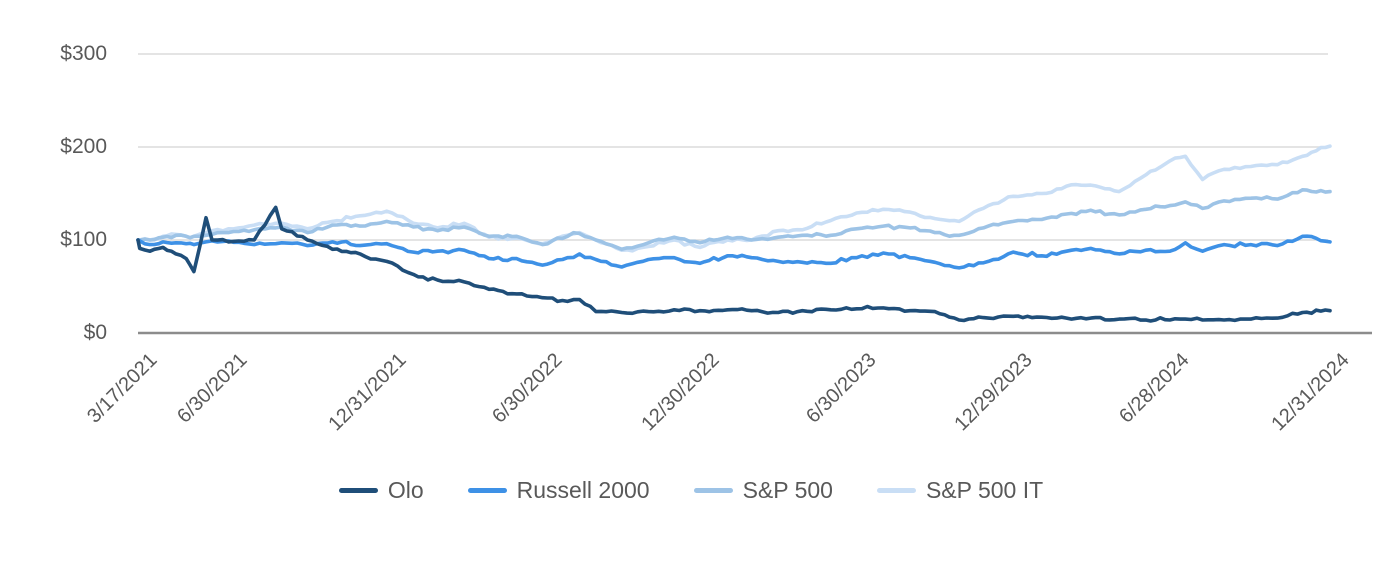  I want to click on legend-item-s-p-500-it: S&P 500 IT, so click(960, 490).